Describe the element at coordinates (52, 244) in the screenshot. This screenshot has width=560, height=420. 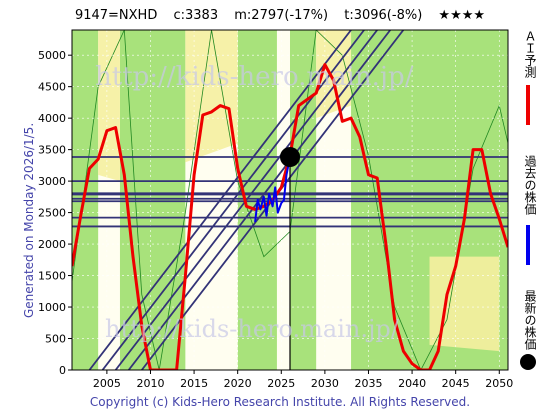
I see `y-tick-label: 2000` at that location.